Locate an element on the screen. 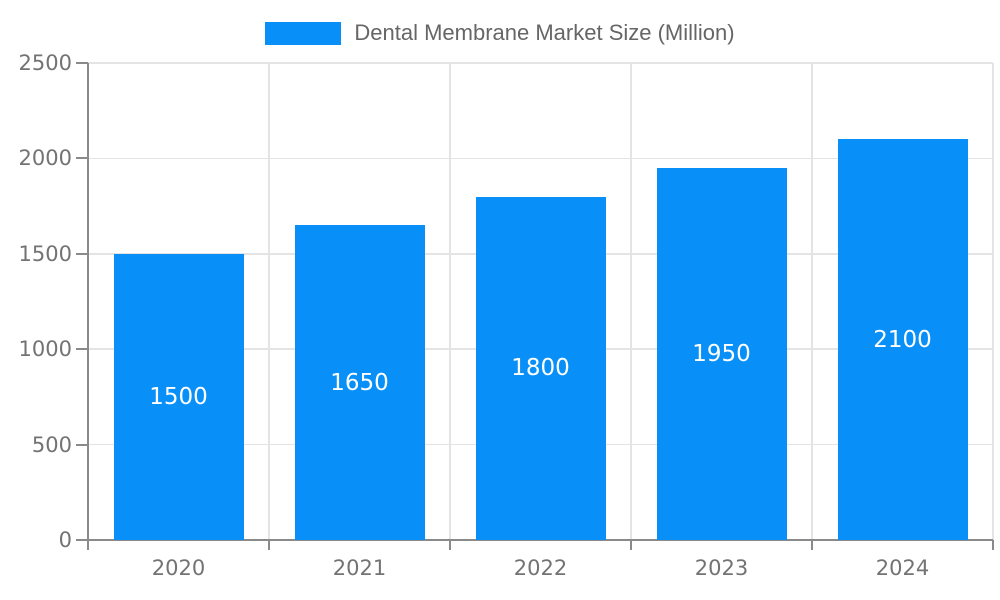 The height and width of the screenshot is (600, 1000). legend-label: Dental Membrane Market Size (Million) is located at coordinates (544, 32).